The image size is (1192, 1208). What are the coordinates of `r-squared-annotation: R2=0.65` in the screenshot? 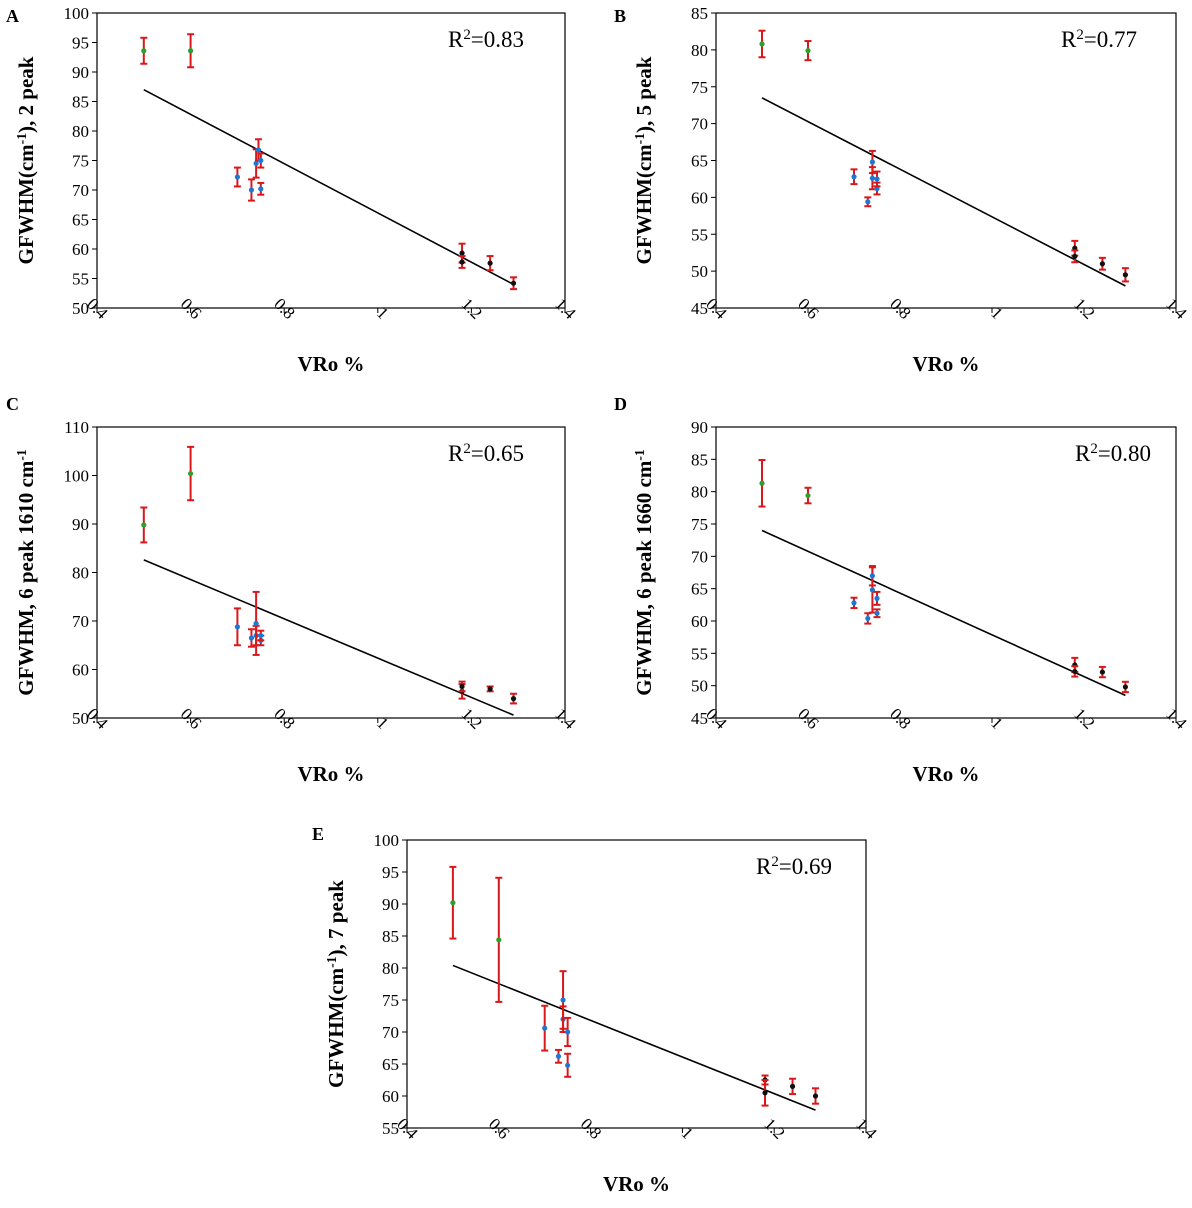 It's located at (486, 453).